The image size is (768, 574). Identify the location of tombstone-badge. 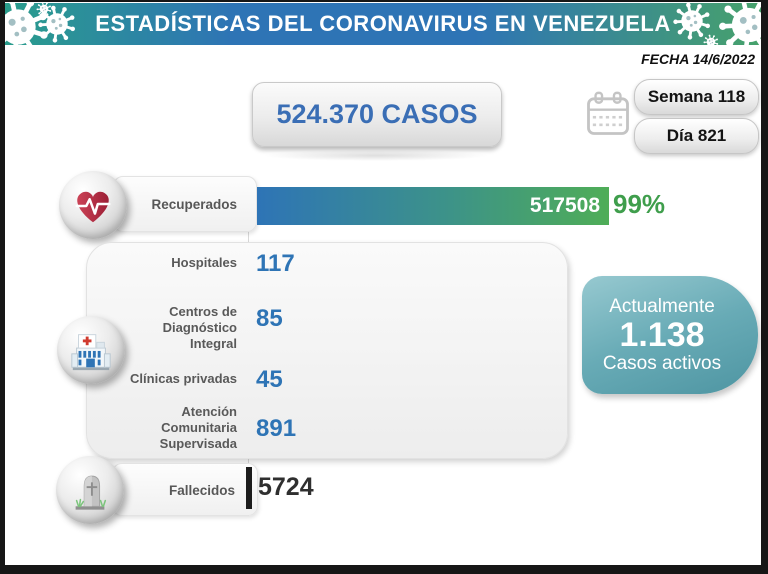
(90, 490).